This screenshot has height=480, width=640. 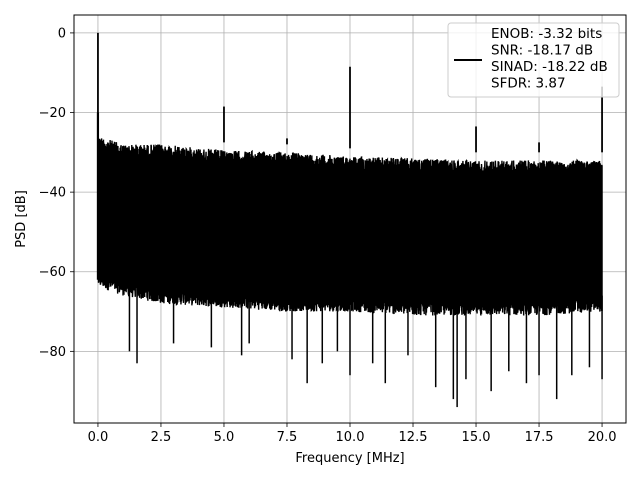 What do you see at coordinates (52, 272) in the screenshot?
I see `y-tick-label: −60` at bounding box center [52, 272].